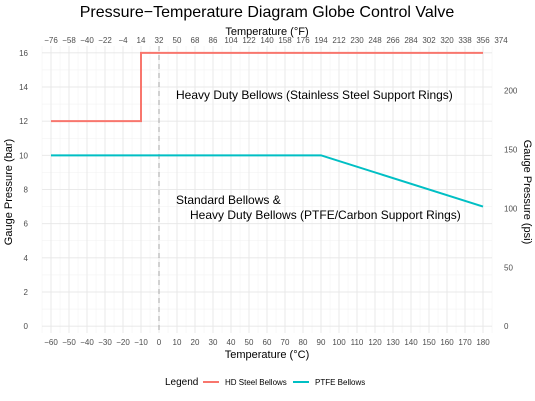 The image size is (535, 401). I want to click on x2-tick-label: 158, so click(285, 40).